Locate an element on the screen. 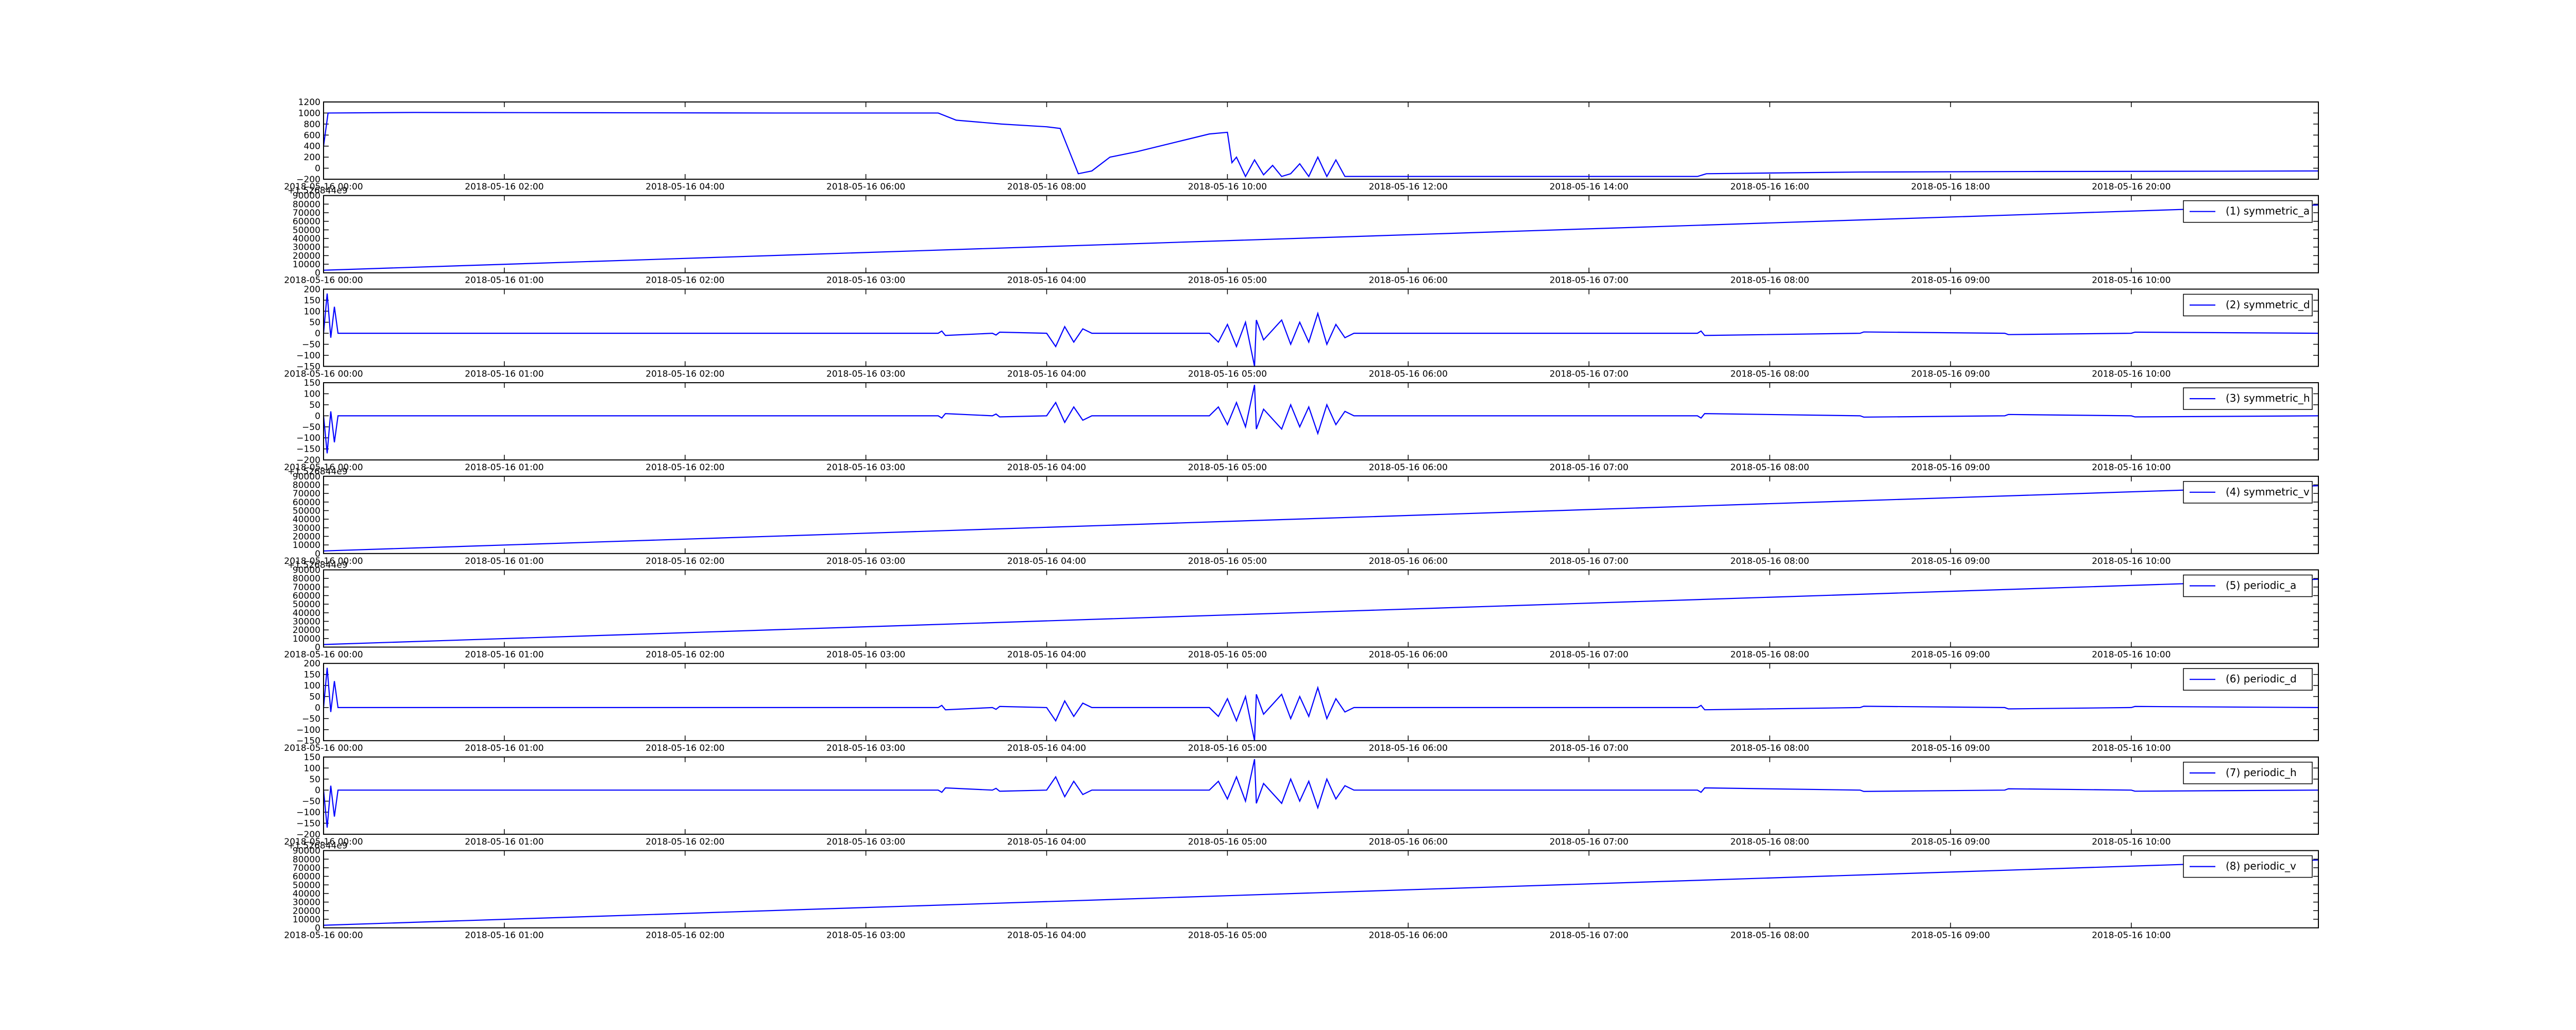 This screenshot has width=2576, height=1030. y-tick-label: 100 is located at coordinates (312, 394).